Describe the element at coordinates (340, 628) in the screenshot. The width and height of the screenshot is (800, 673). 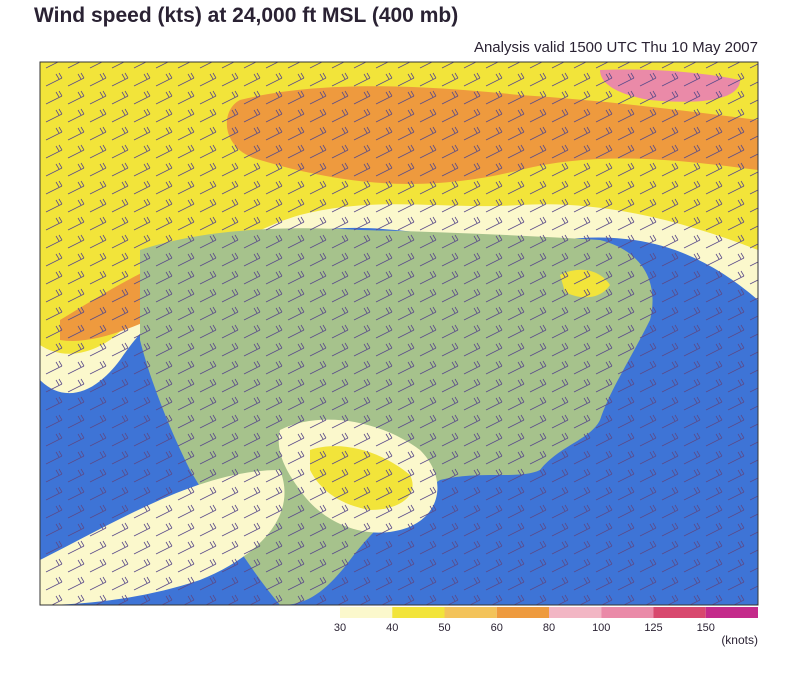
I see `legend-level-label: 30` at that location.